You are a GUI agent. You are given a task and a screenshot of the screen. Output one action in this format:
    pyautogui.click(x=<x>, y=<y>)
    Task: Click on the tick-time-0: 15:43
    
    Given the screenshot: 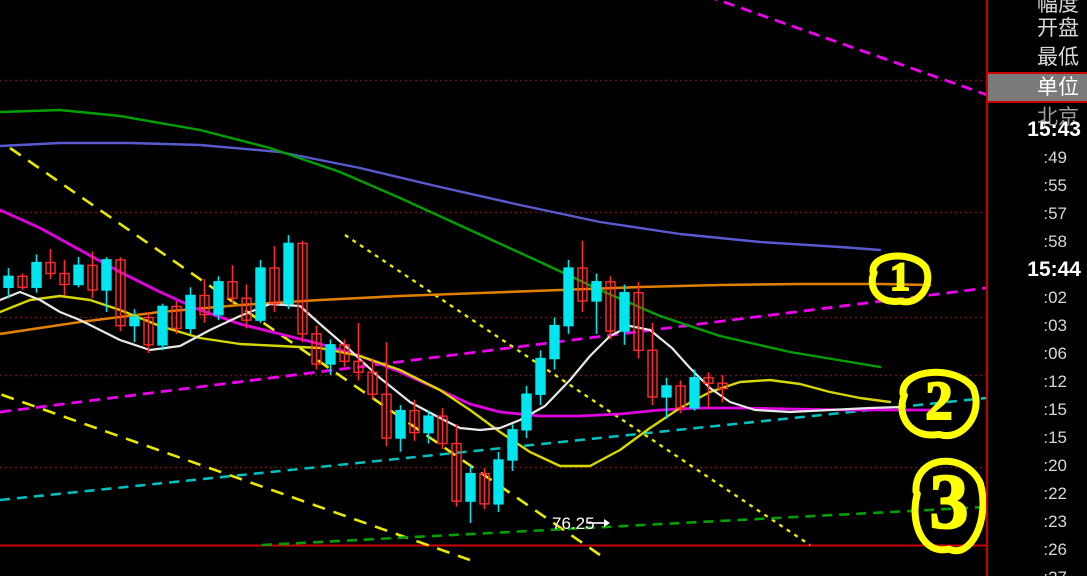 What is the action you would take?
    pyautogui.click(x=1054, y=129)
    